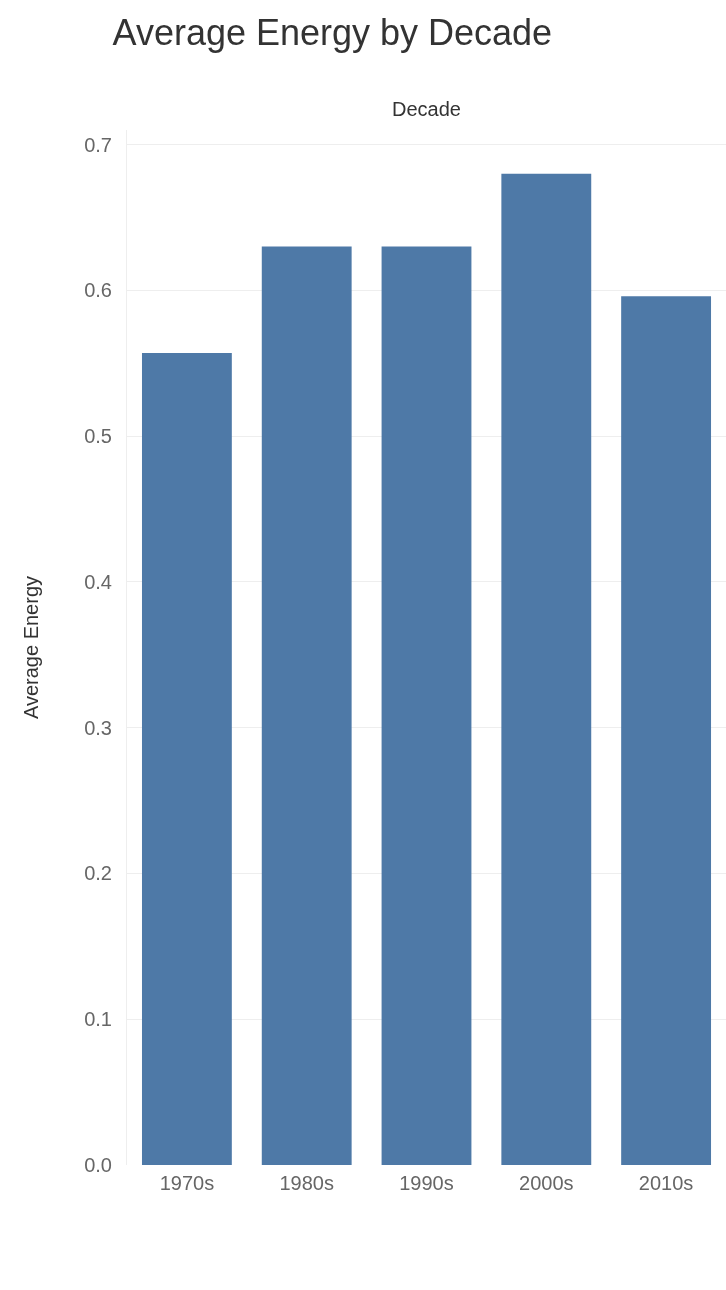 Image resolution: width=726 pixels, height=1290 pixels. I want to click on y-tick-label: 0.6, so click(98, 290).